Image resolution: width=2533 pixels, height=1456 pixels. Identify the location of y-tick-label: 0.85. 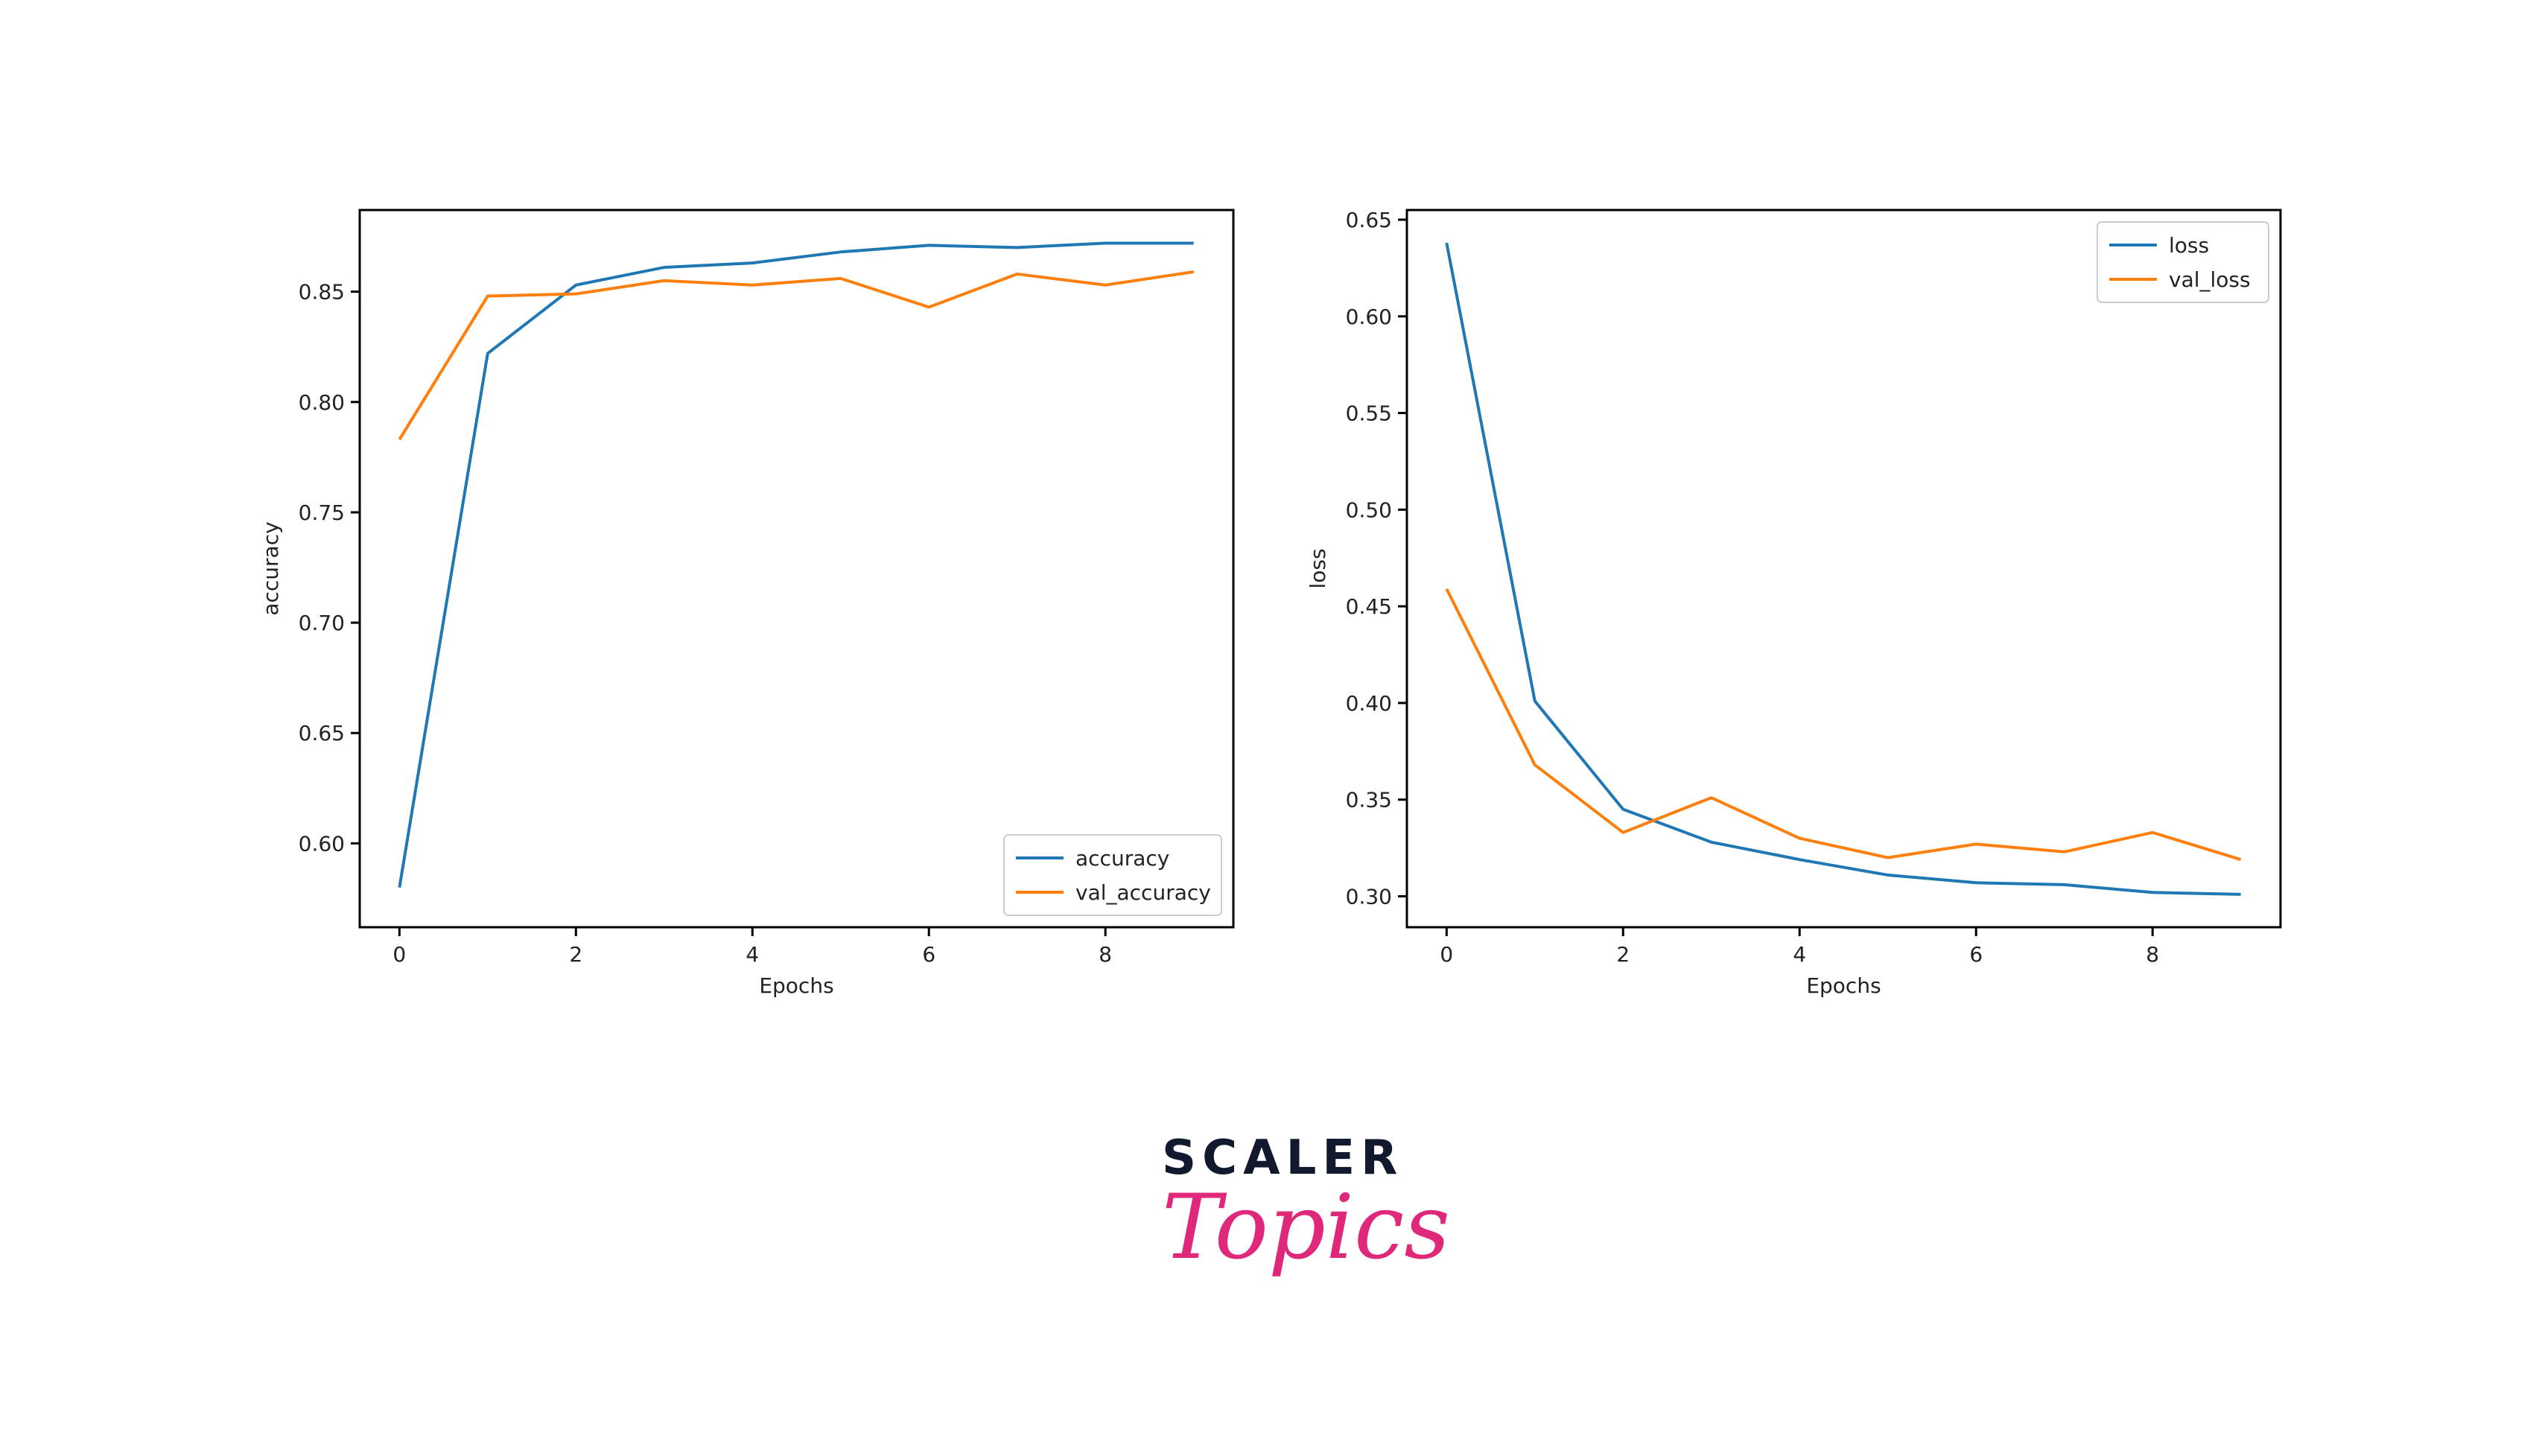
(322, 292).